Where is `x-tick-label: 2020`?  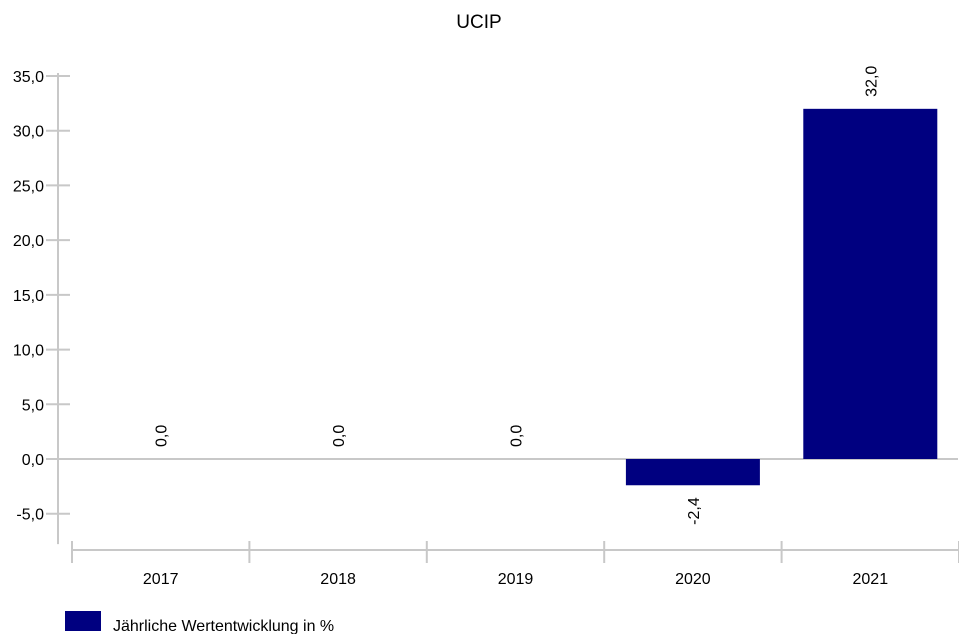
x-tick-label: 2020 is located at coordinates (693, 579).